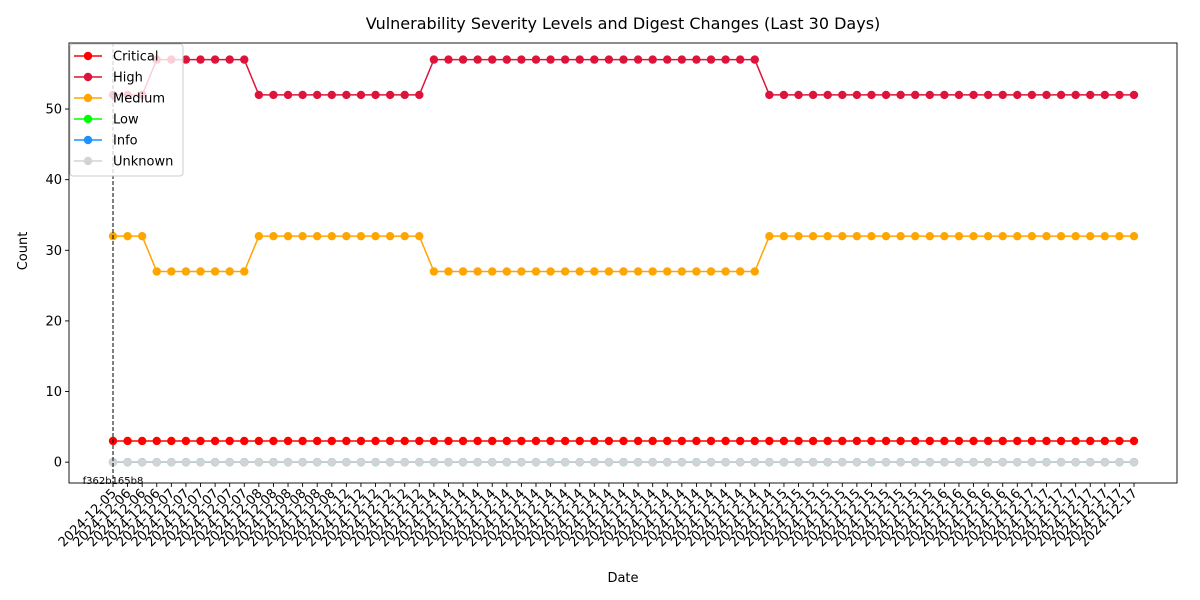 The width and height of the screenshot is (1200, 600). I want to click on series-unknown, so click(623, 462).